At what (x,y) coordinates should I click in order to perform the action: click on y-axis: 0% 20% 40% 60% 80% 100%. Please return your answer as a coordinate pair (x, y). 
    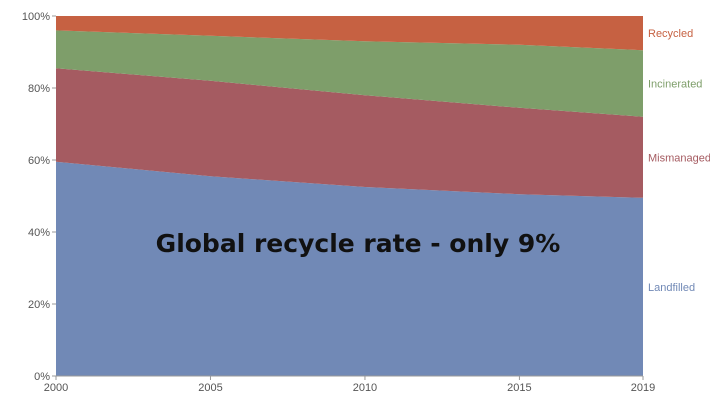
    Looking at the image, I should click on (39, 197).